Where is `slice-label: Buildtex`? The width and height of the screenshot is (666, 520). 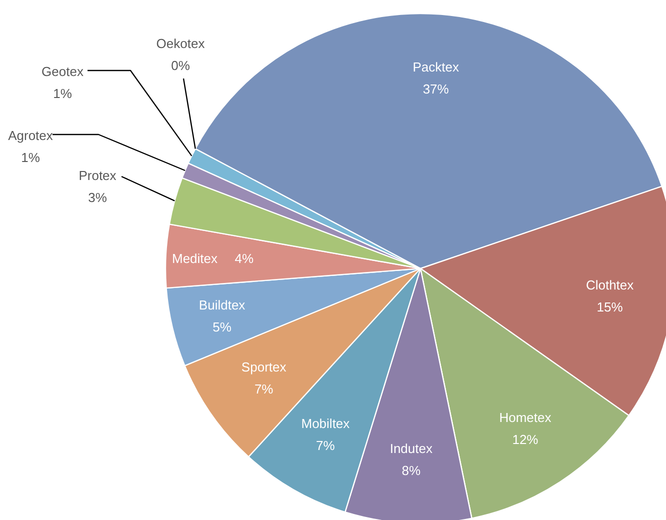 slice-label: Buildtex is located at coordinates (222, 304).